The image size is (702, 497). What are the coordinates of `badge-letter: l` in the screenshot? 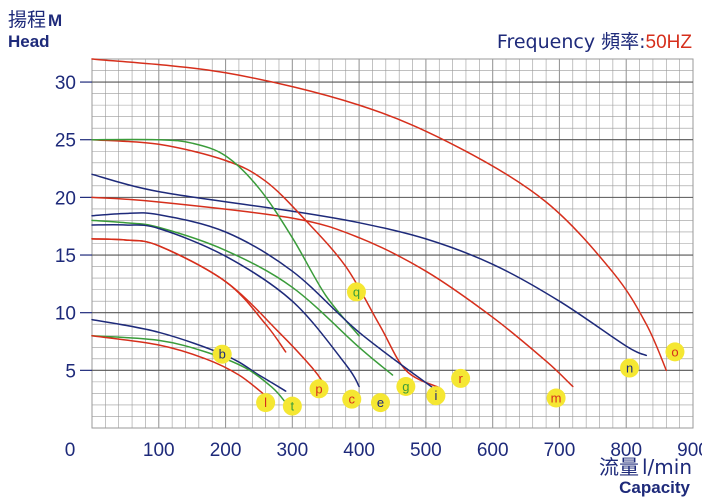 It's located at (265, 402).